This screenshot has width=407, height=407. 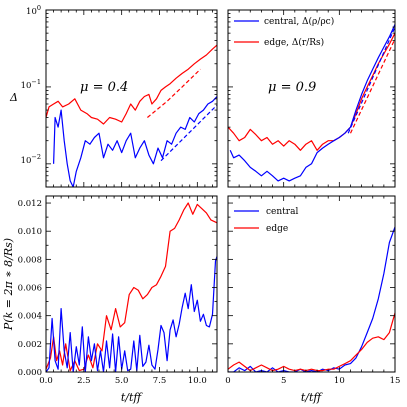 What do you see at coordinates (312, 397) in the screenshot?
I see `panel-br-xlabel: t/tff` at bounding box center [312, 397].